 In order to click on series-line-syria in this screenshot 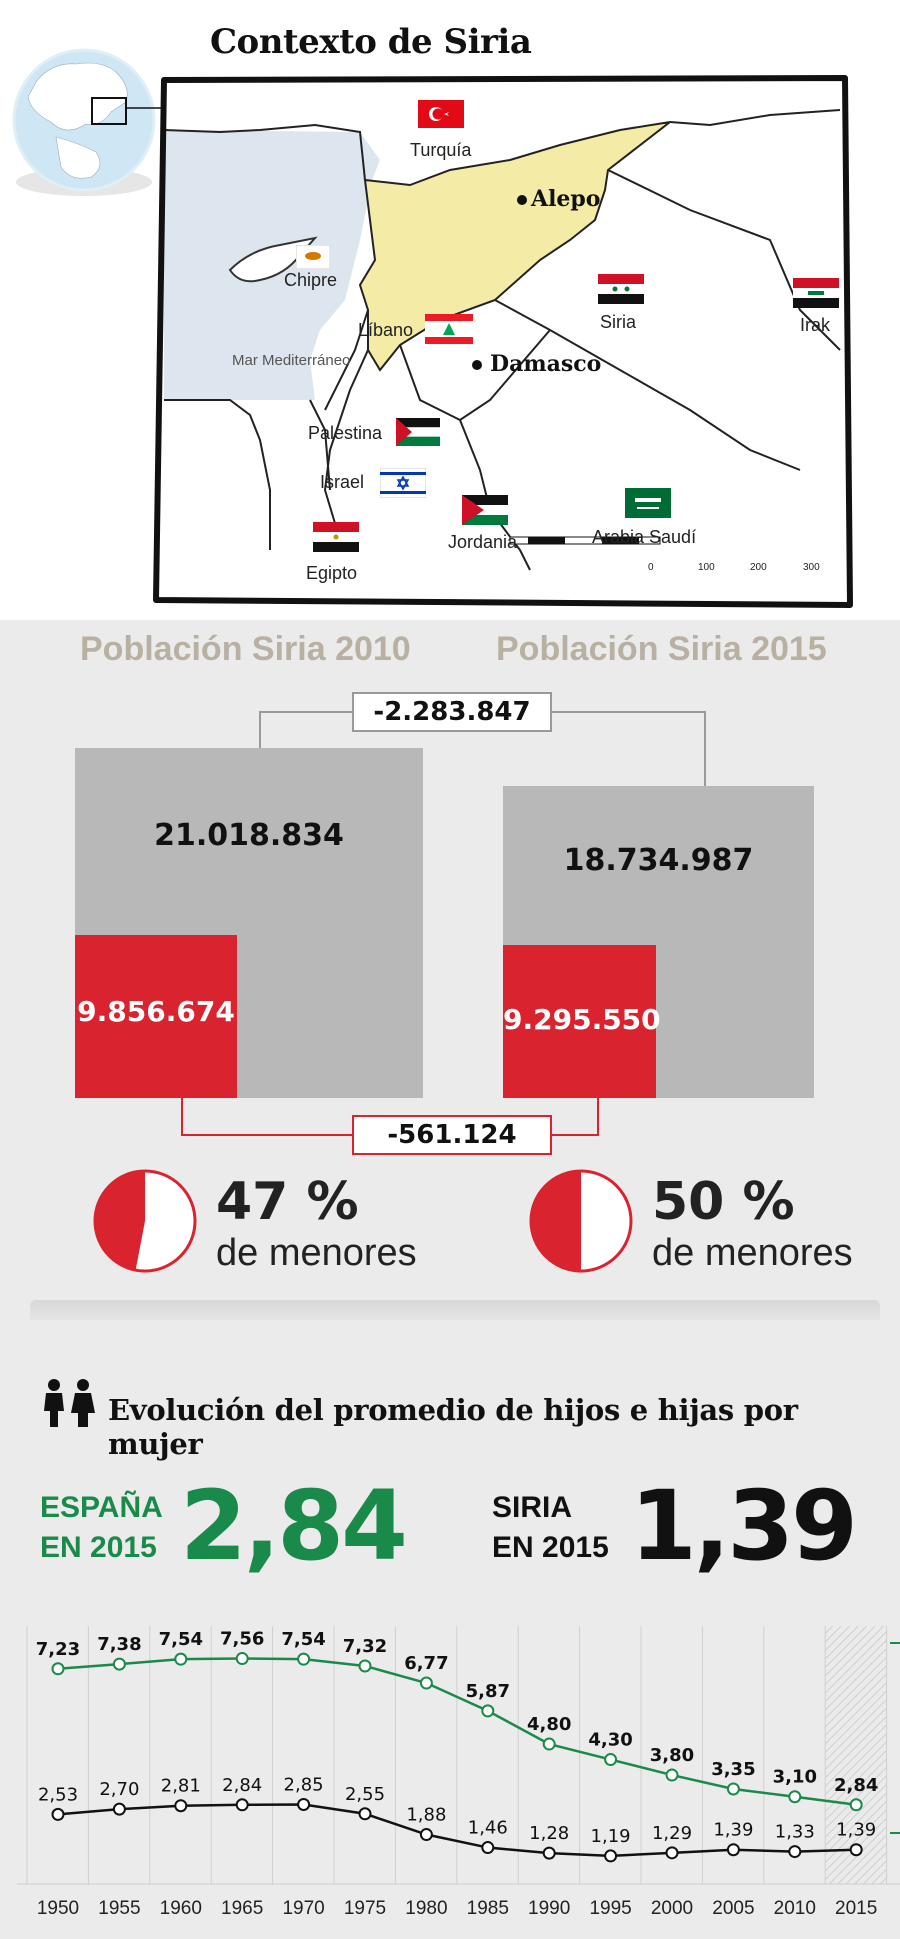, I will do `click(457, 1830)`.